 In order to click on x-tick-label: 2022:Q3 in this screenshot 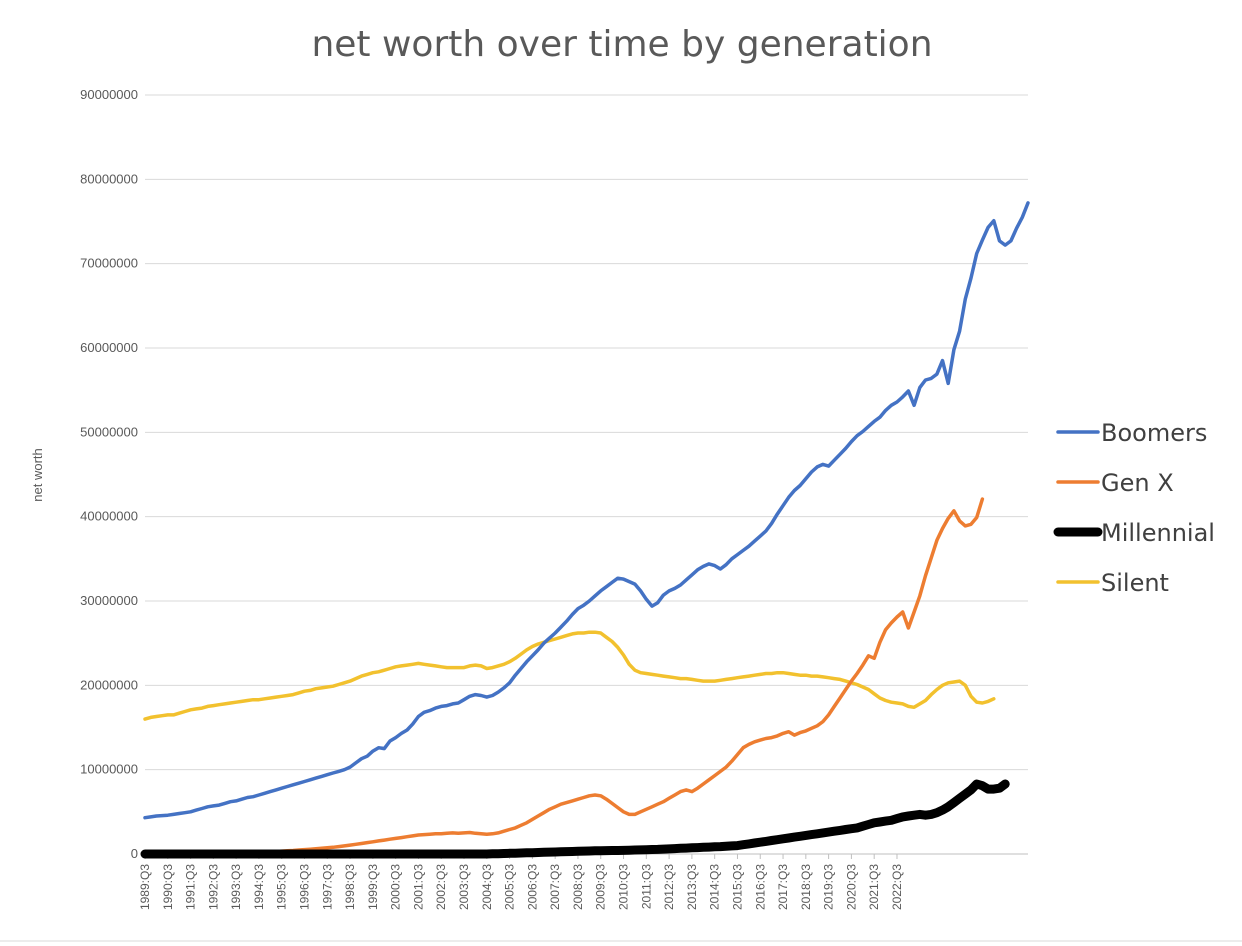, I will do `click(897, 887)`.